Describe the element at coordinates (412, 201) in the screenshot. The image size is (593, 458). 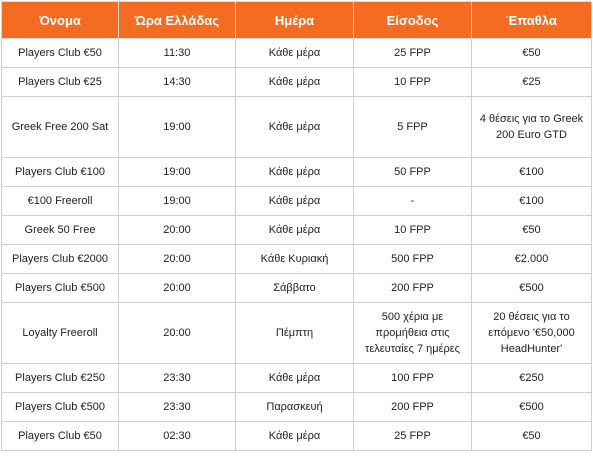
I see `cell-entry: -` at that location.